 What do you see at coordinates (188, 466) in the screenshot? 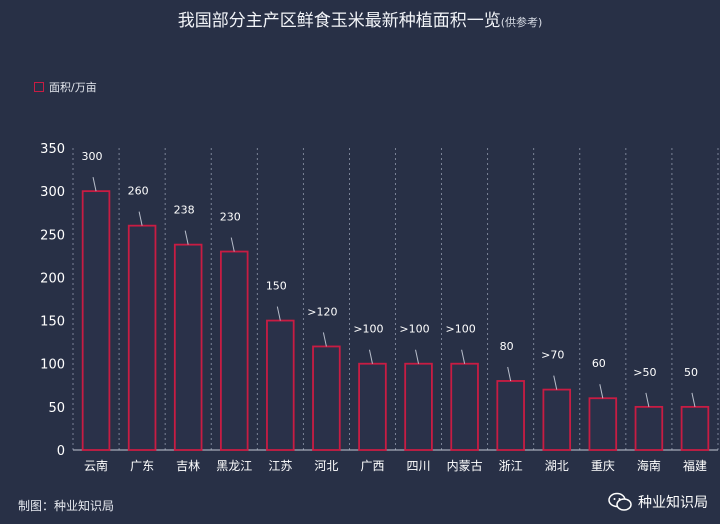
I see `x-tick-label: 吉林` at bounding box center [188, 466].